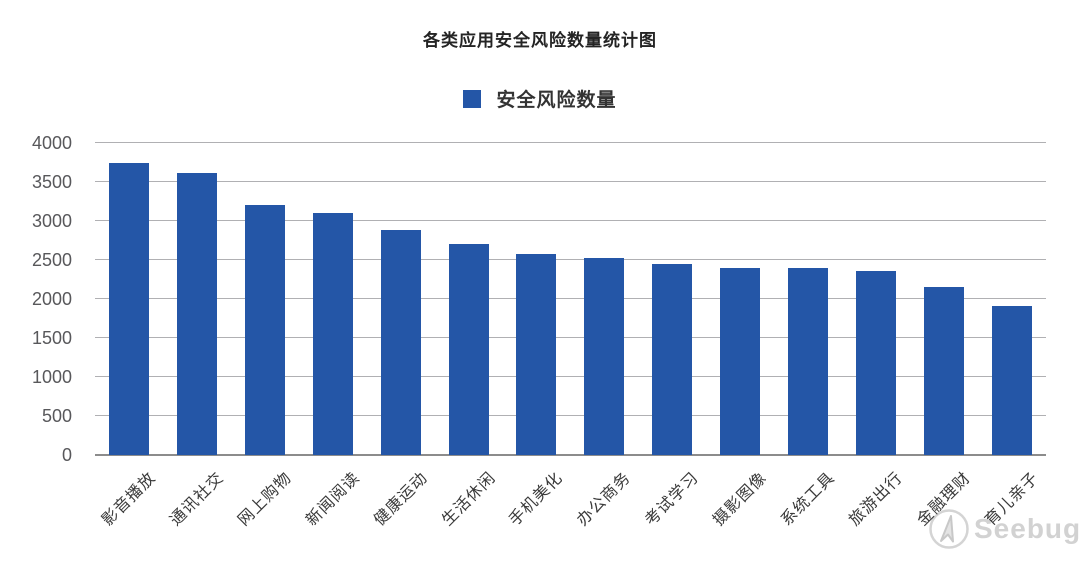  I want to click on bar-slot: 摄影图像, so click(740, 336).